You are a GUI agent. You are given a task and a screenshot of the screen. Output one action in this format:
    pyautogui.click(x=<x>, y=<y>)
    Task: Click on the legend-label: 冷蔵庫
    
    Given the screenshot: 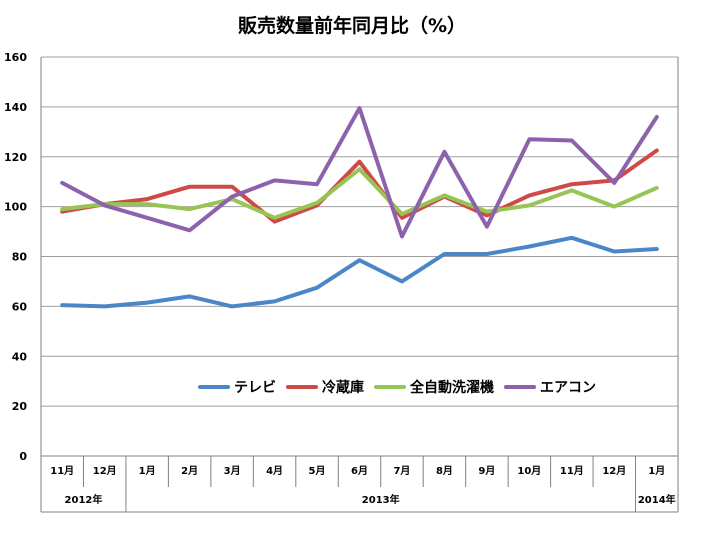 What is the action you would take?
    pyautogui.click(x=343, y=387)
    